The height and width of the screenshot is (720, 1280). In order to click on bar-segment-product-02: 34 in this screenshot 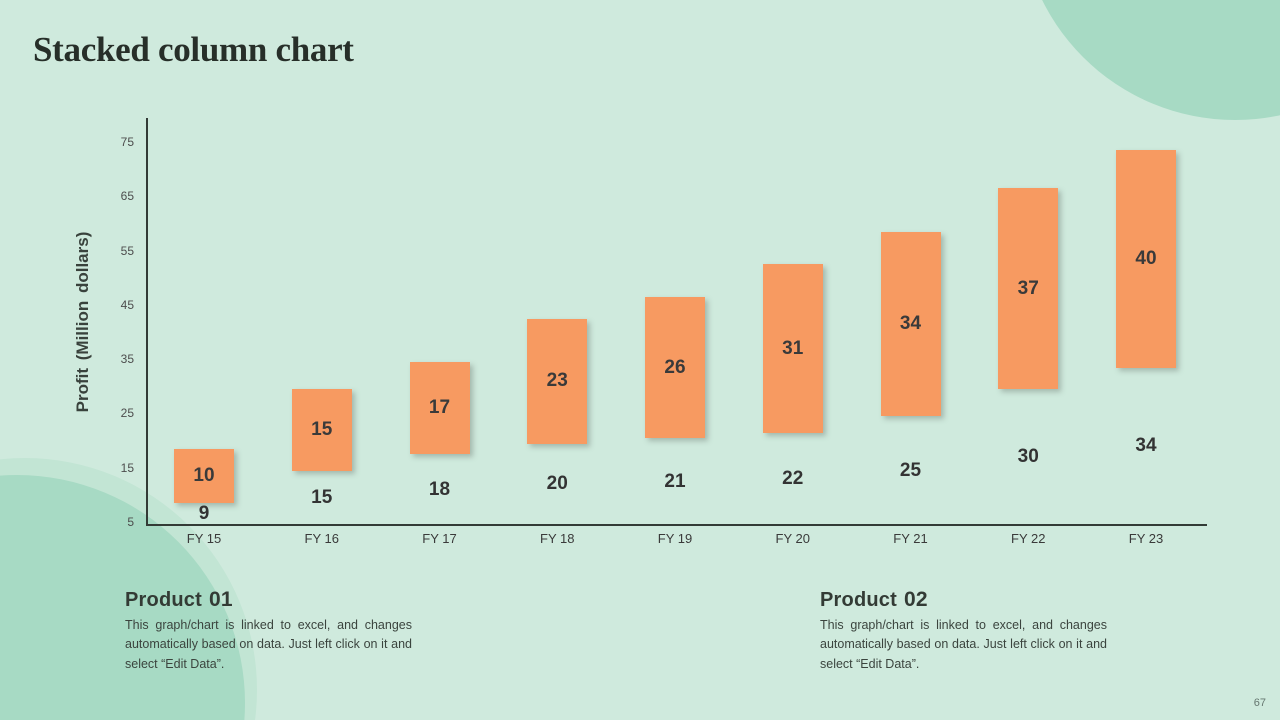, I will do `click(910, 324)`.